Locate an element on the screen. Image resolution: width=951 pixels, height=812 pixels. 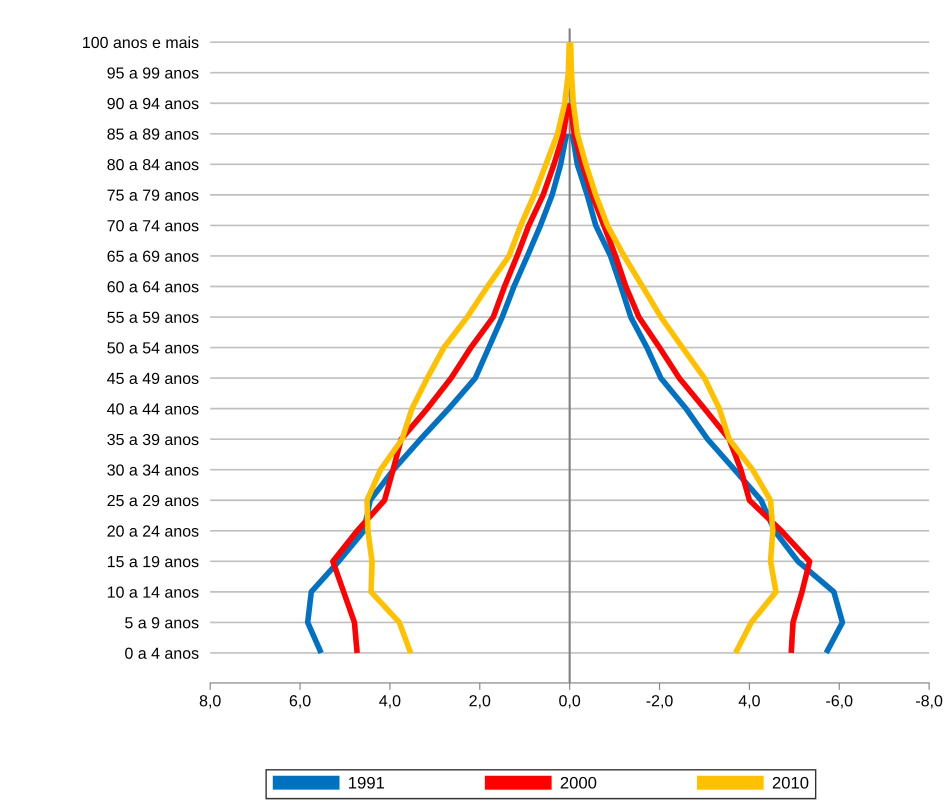
y-tick-label: 30 a 34 anos is located at coordinates (152, 470).